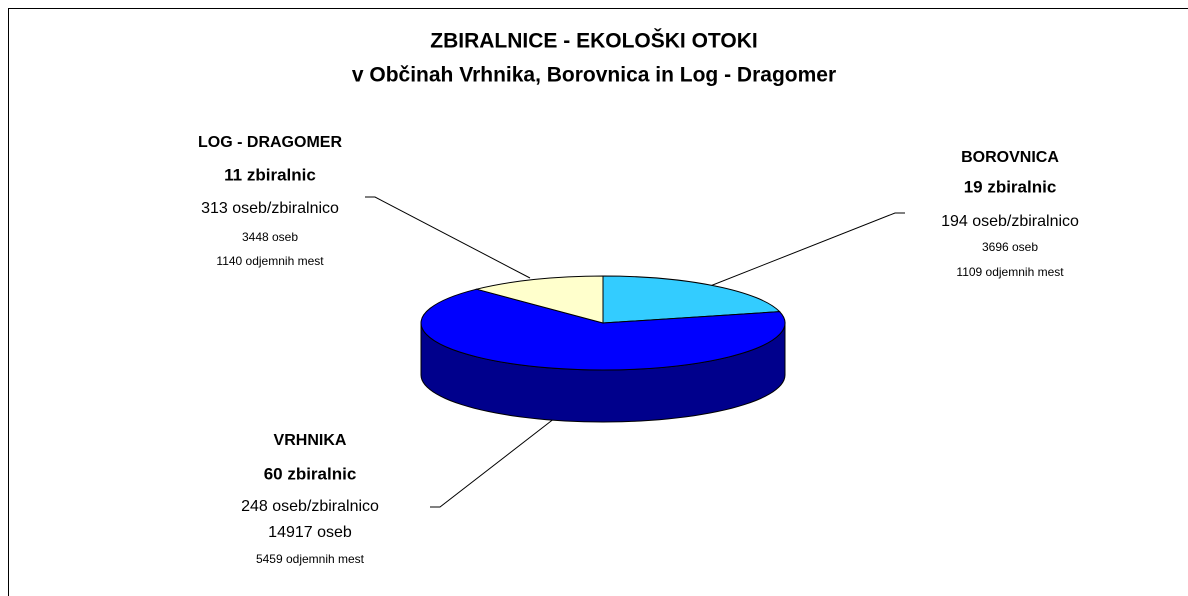 This screenshot has height=596, width=1188. I want to click on detail-label: 313 oseb/zbiralnico, so click(270, 208).